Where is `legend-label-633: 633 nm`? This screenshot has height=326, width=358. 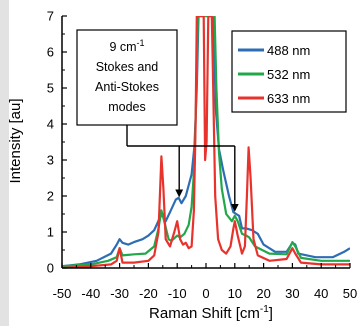 legend-label-633: 633 nm is located at coordinates (288, 98).